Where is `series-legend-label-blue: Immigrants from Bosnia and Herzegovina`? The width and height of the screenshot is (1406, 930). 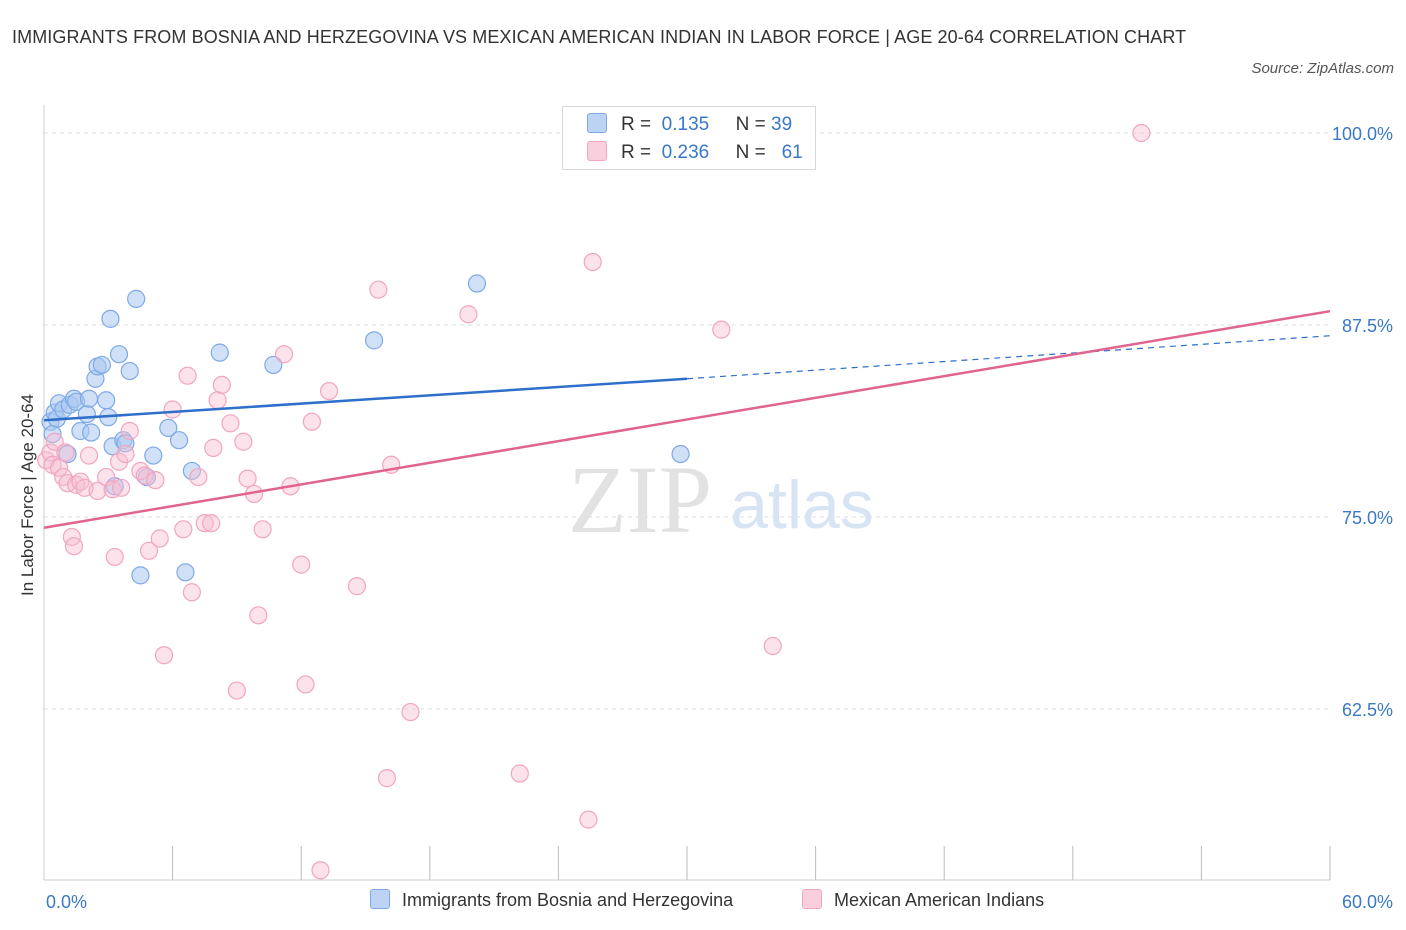 series-legend-label-blue: Immigrants from Bosnia and Herzegovina is located at coordinates (568, 900).